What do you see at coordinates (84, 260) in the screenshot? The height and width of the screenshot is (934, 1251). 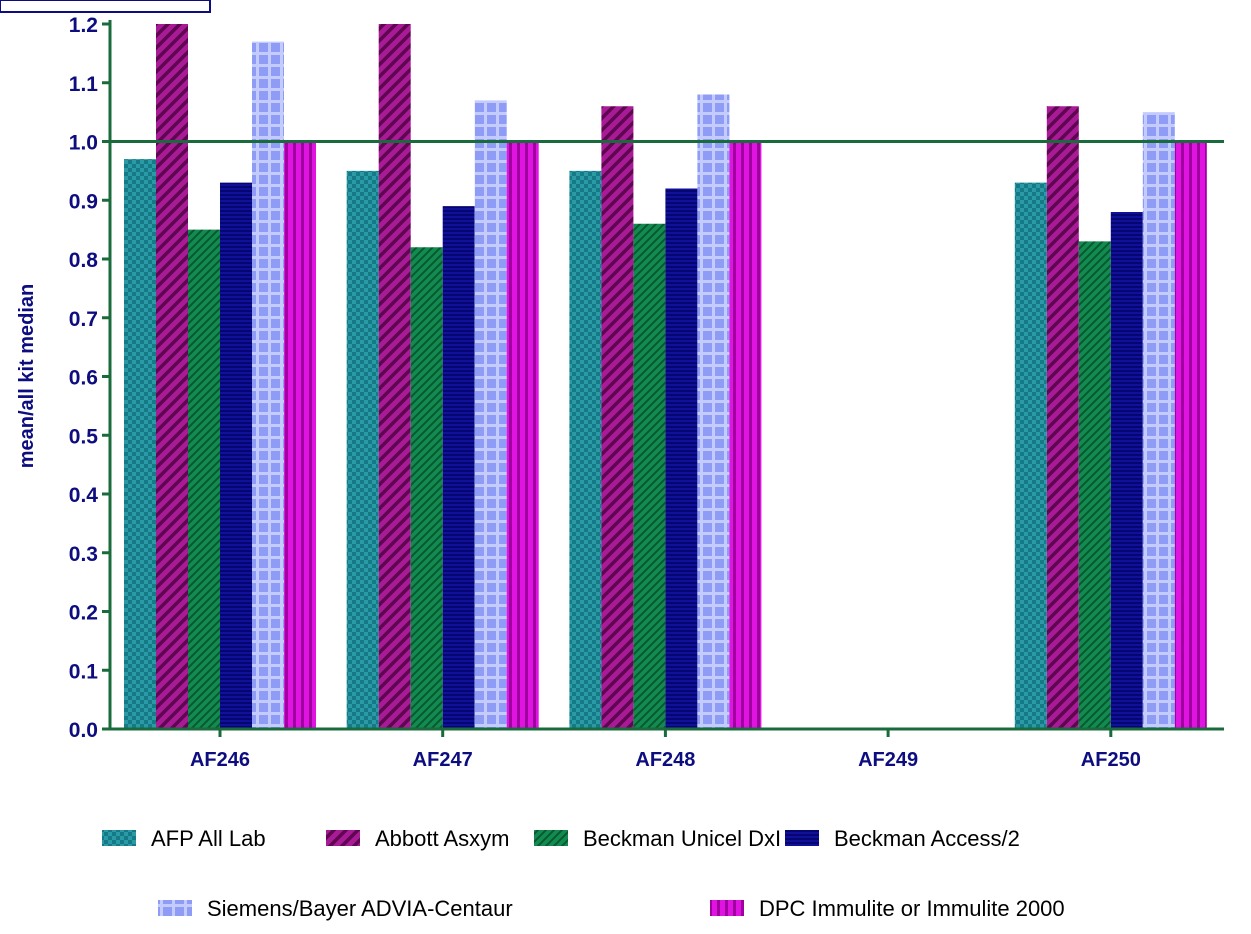 I see `y-tick-label: 0.8` at bounding box center [84, 260].